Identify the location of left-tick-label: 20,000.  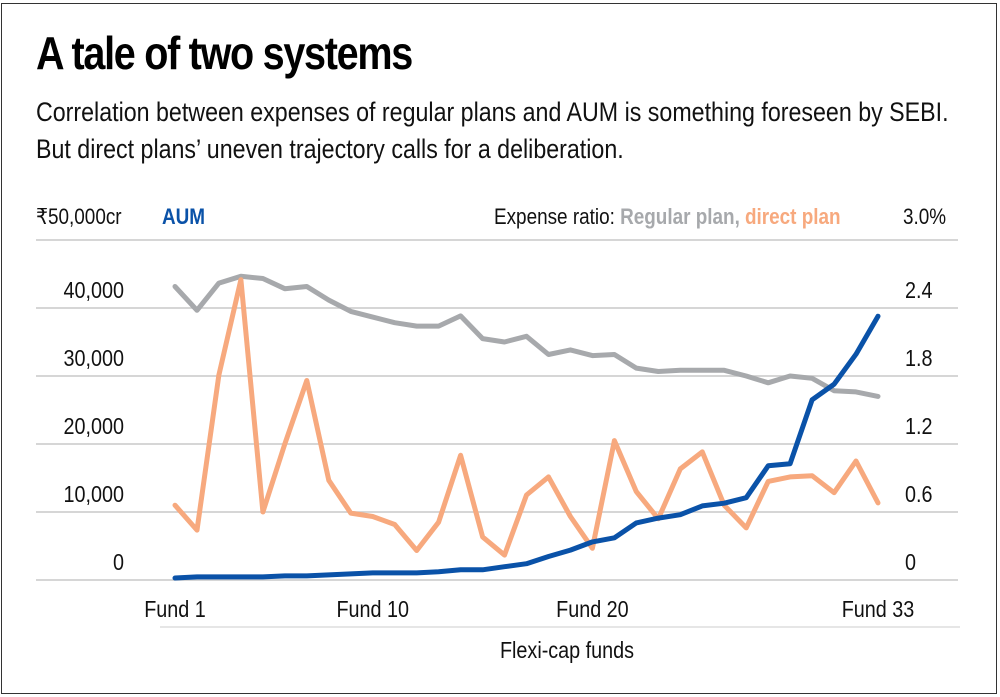
(94, 427).